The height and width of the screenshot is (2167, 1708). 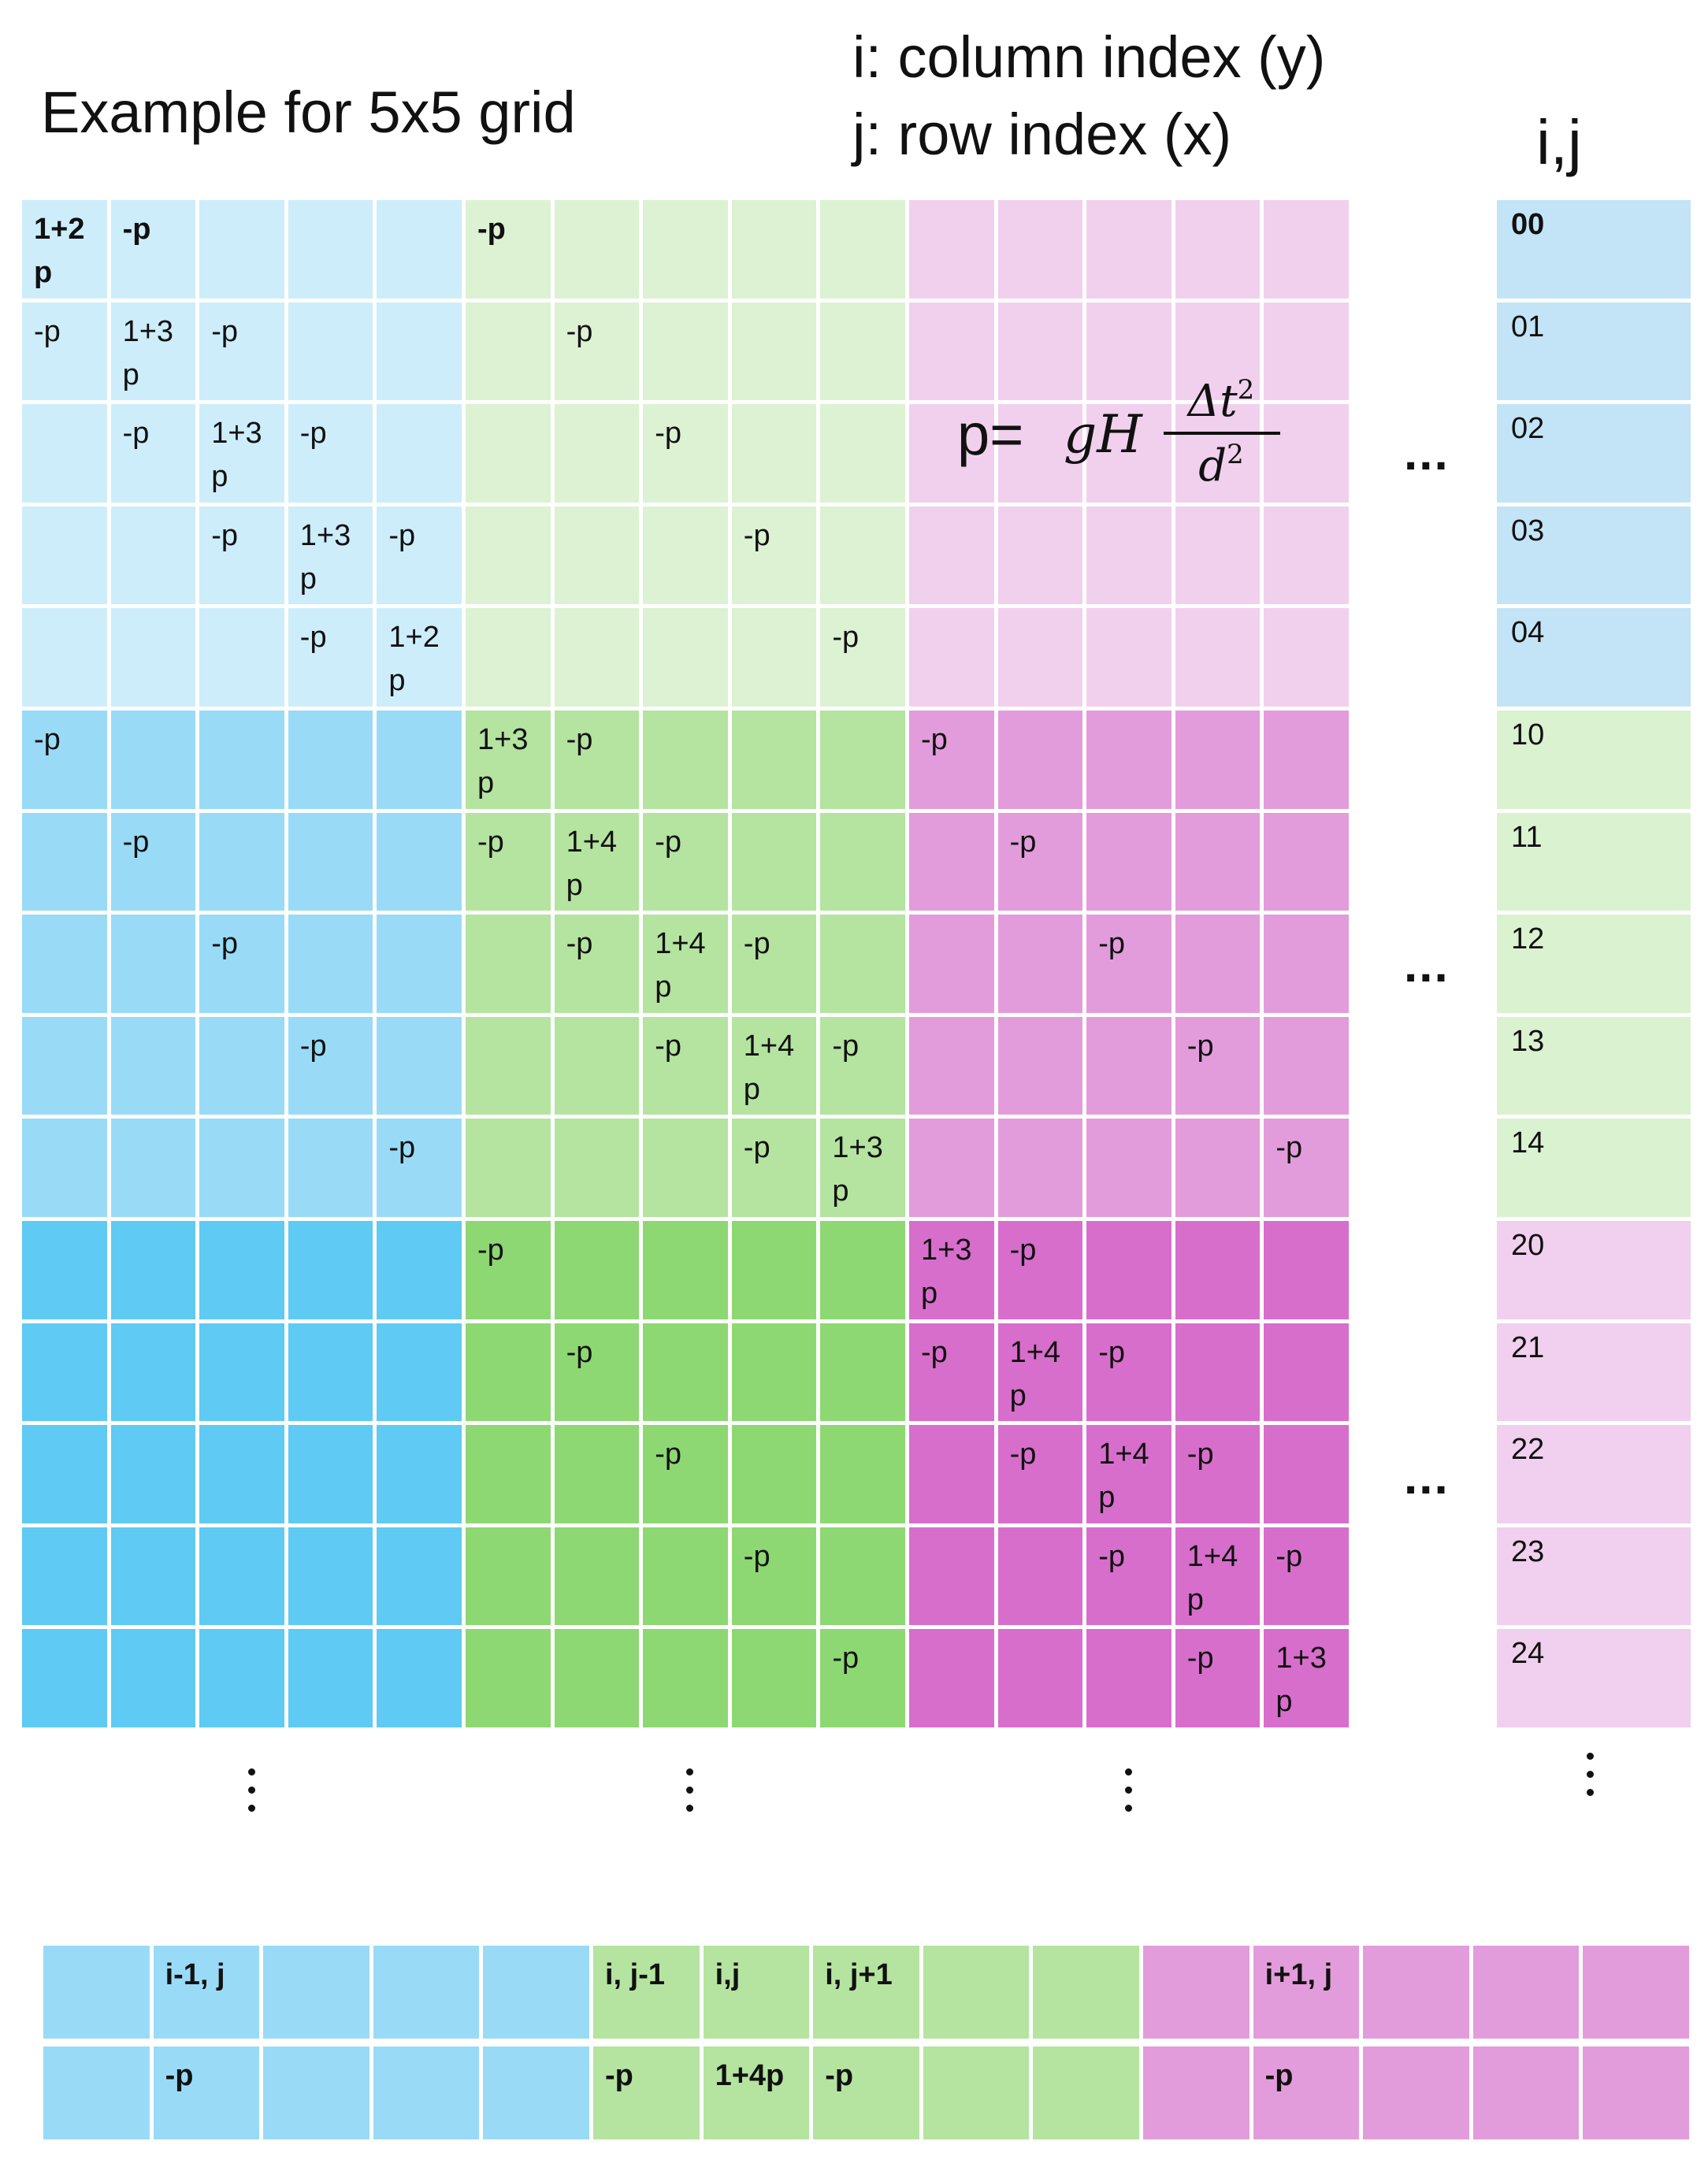 What do you see at coordinates (1594, 1168) in the screenshot?
I see `index-cell: 14` at bounding box center [1594, 1168].